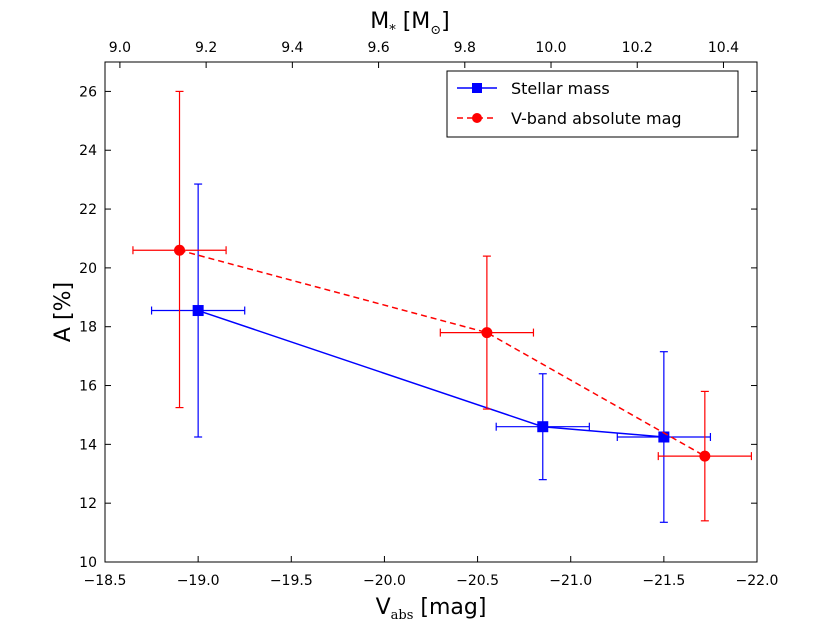 This screenshot has width=830, height=626. I want to click on top-tick-label: 9.2, so click(206, 48).